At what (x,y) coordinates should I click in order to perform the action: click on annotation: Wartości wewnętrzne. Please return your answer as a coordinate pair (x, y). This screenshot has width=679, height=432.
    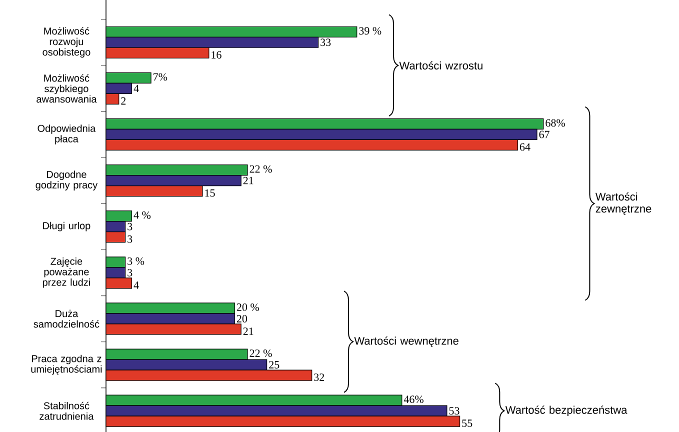
    Looking at the image, I should click on (406, 341).